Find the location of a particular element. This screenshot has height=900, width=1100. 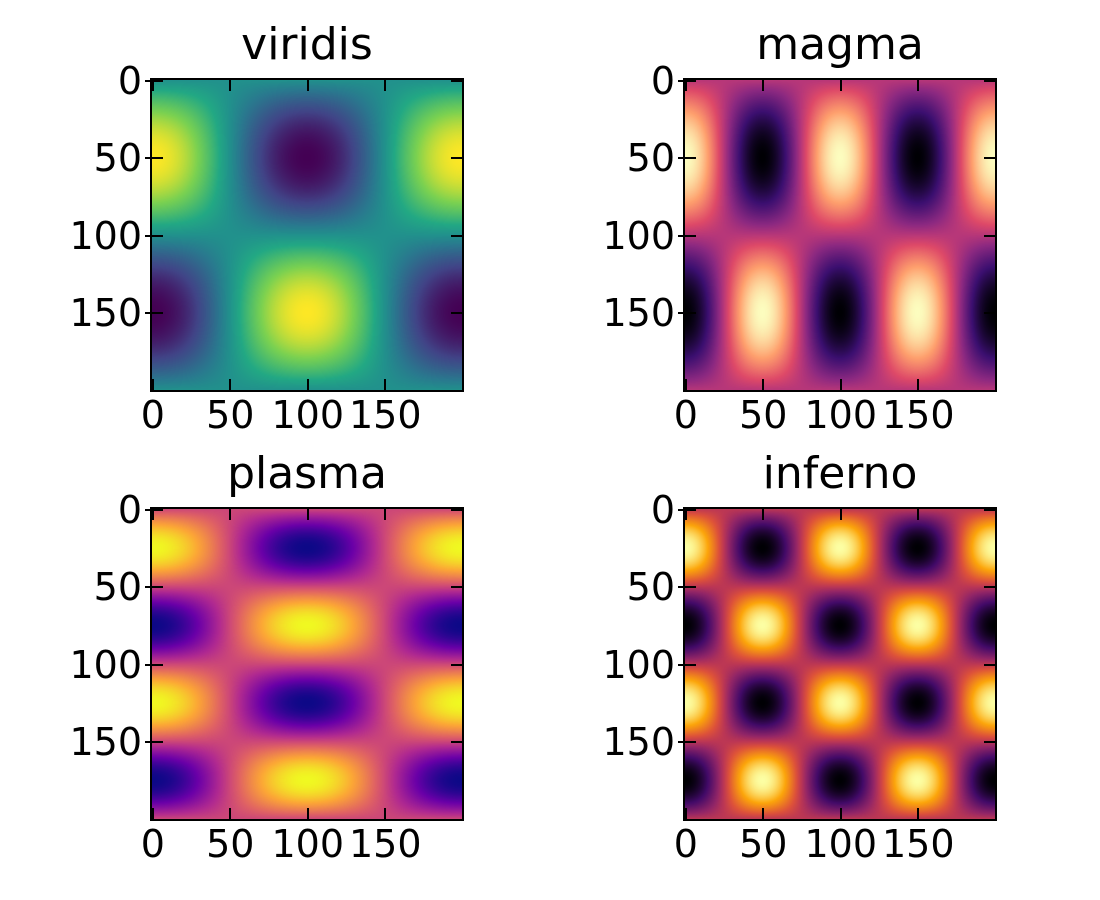

subplot-title-inferno: inferno is located at coordinates (840, 473).